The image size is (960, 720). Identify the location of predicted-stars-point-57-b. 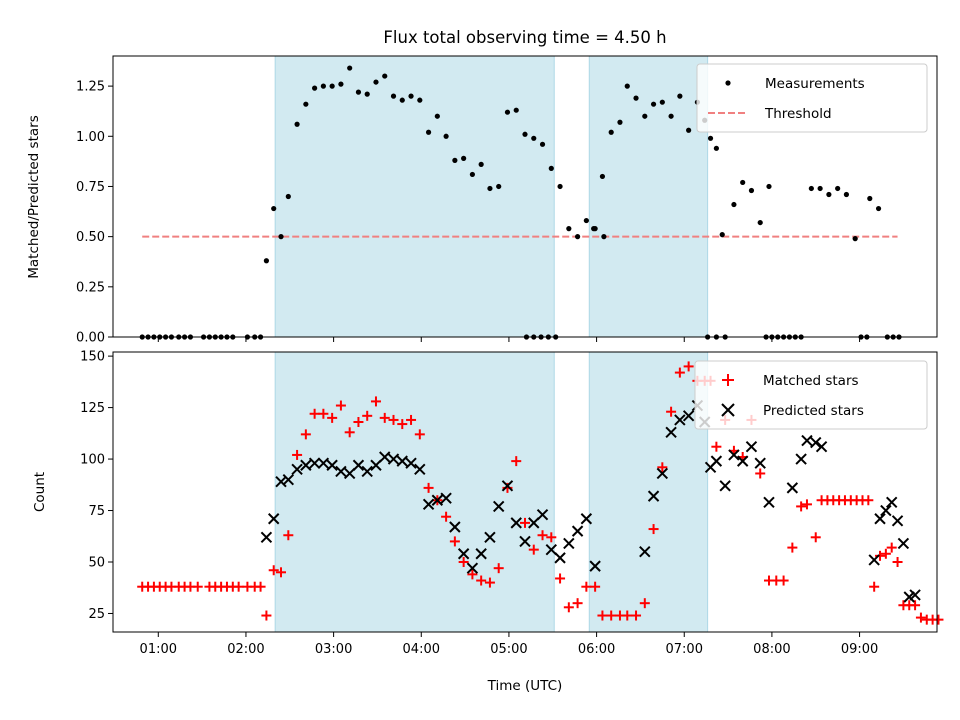
(801, 459).